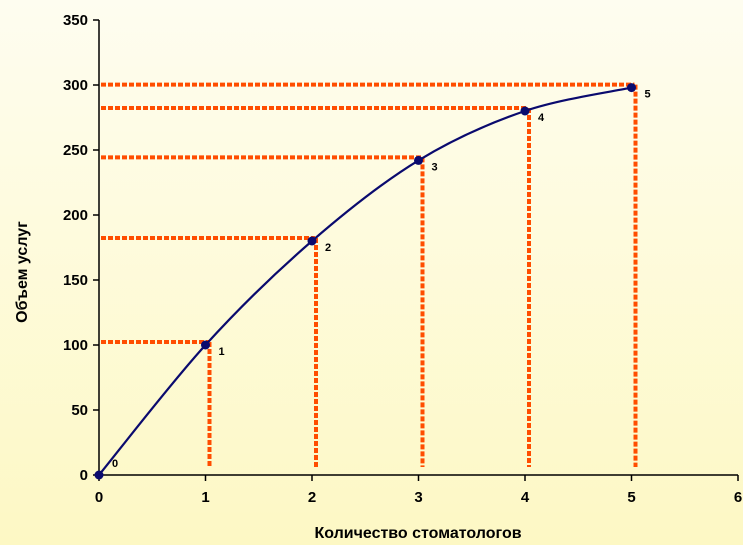 This screenshot has width=743, height=545. I want to click on y-tick-label: 300, so click(75, 85).